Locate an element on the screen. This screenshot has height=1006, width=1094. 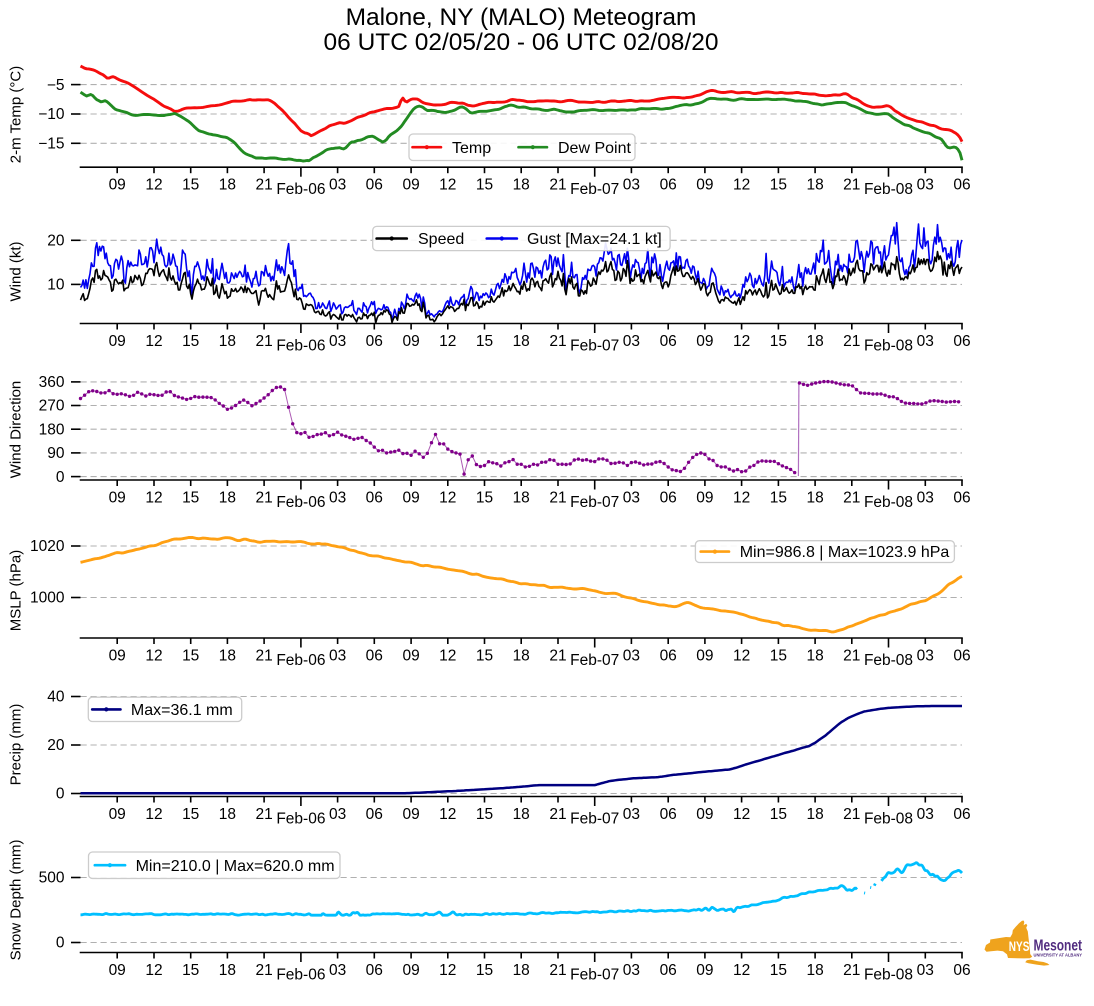
svg-text: 500 is located at coordinates (52, 878).